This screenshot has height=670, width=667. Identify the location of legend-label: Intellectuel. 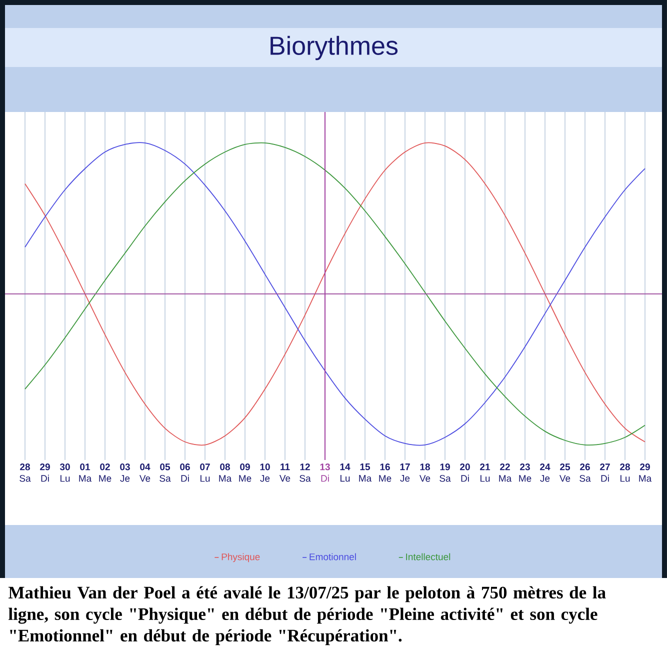
(428, 556).